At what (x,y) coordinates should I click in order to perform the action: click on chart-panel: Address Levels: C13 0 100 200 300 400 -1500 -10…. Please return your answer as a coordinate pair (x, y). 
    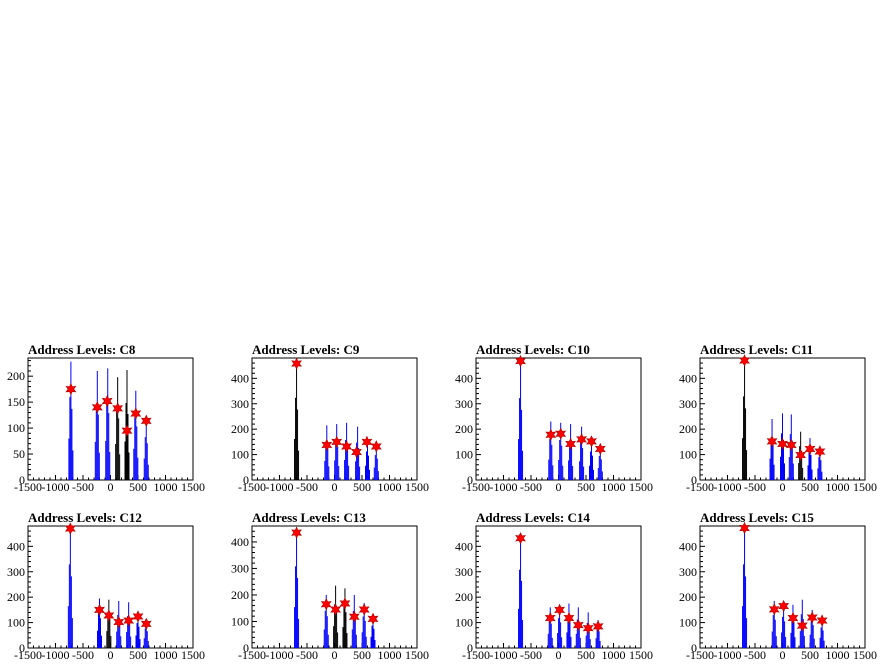
    Looking at the image, I should click on (330, 586).